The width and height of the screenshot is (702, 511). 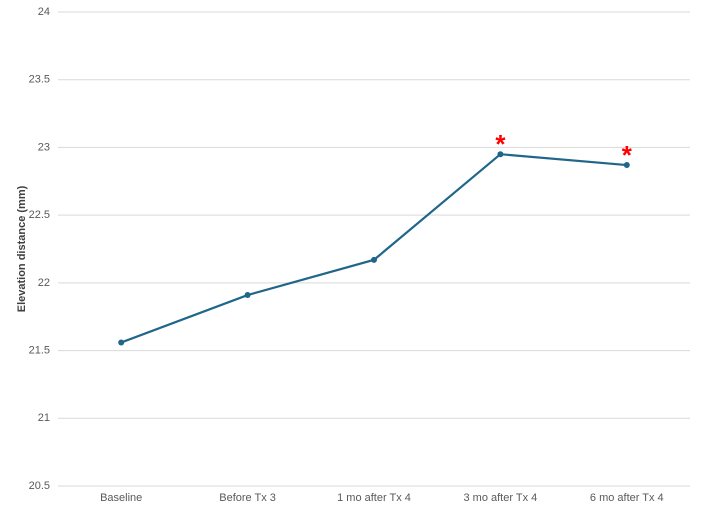 What do you see at coordinates (22, 248) in the screenshot?
I see `y-axis-title: Elevation distance (mm)` at bounding box center [22, 248].